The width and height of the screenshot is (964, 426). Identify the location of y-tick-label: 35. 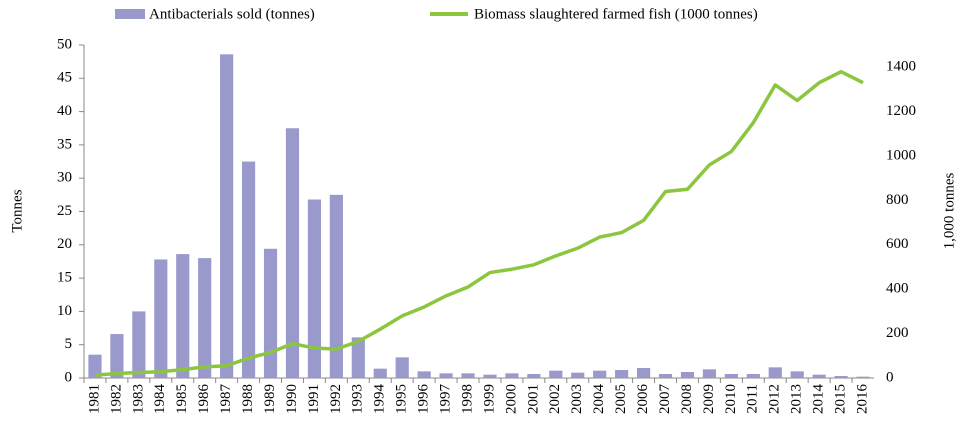
(64, 144).